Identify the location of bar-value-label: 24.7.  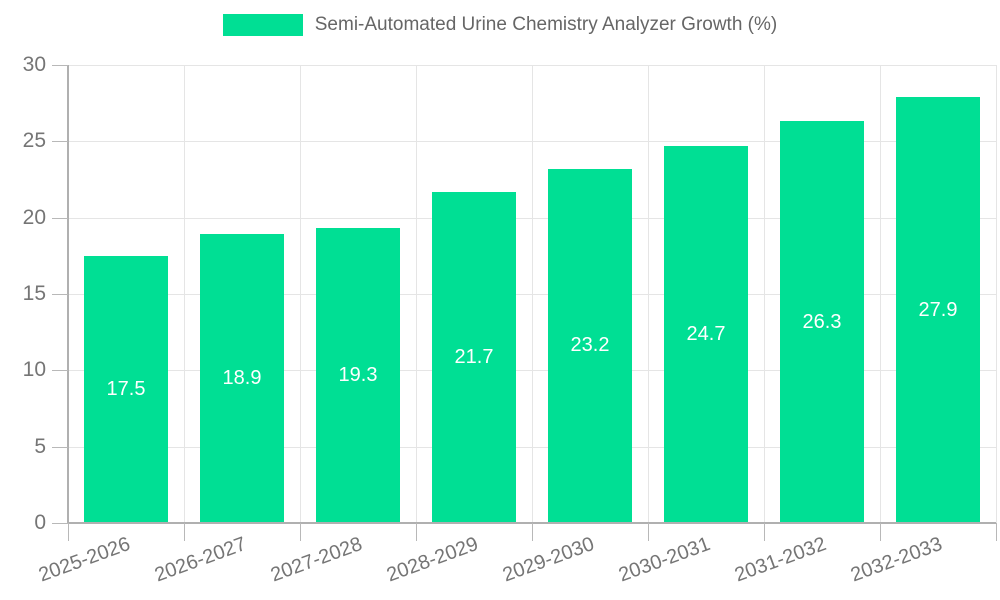
(706, 333).